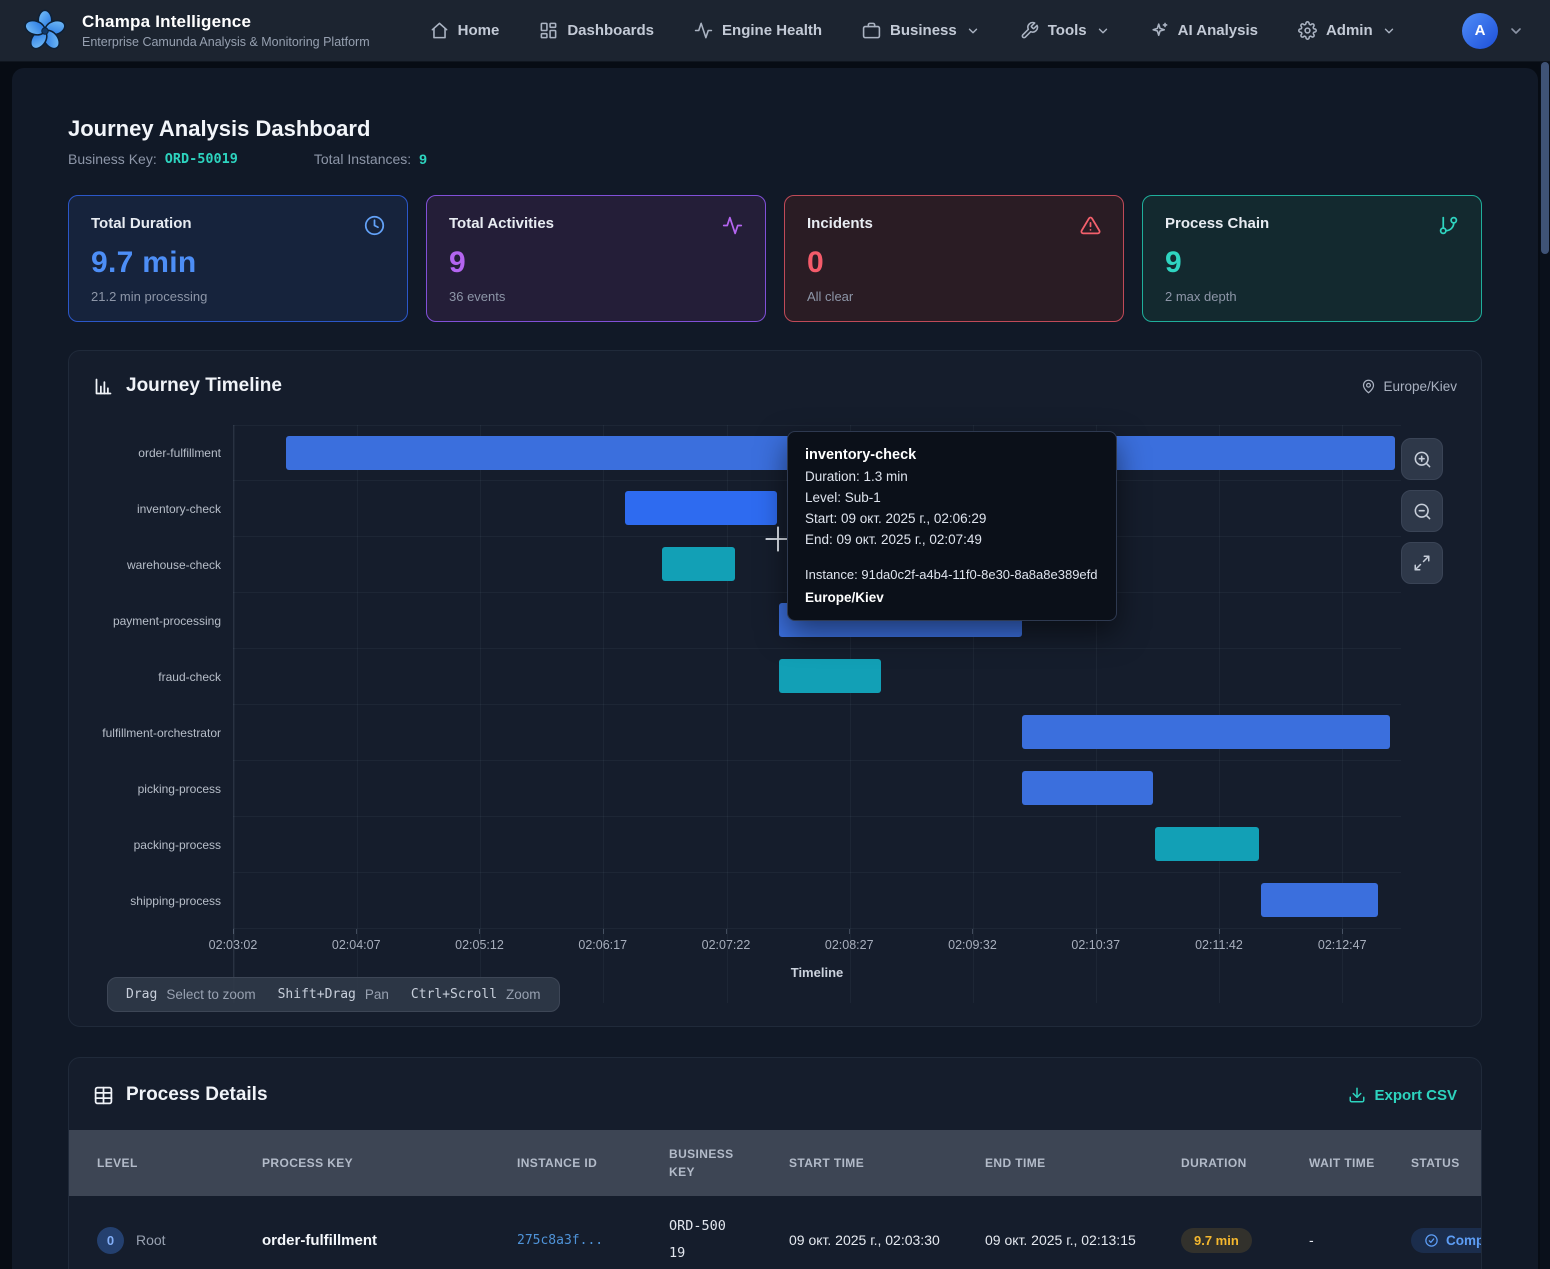 The image size is (1550, 1269). Describe the element at coordinates (454, 994) in the screenshot. I see `hint-key: Ctrl+Scroll` at that location.